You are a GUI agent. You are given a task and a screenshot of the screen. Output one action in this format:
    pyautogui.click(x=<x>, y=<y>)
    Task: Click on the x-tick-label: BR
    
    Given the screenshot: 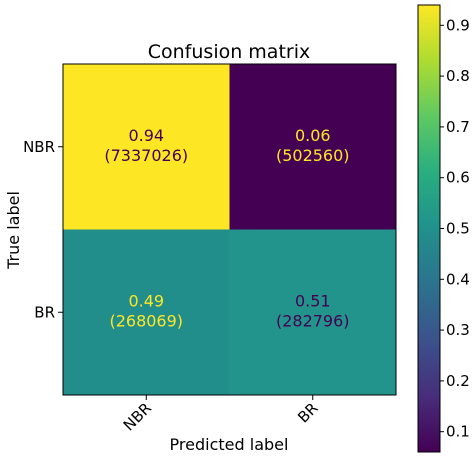 What is the action you would take?
    pyautogui.click(x=307, y=412)
    